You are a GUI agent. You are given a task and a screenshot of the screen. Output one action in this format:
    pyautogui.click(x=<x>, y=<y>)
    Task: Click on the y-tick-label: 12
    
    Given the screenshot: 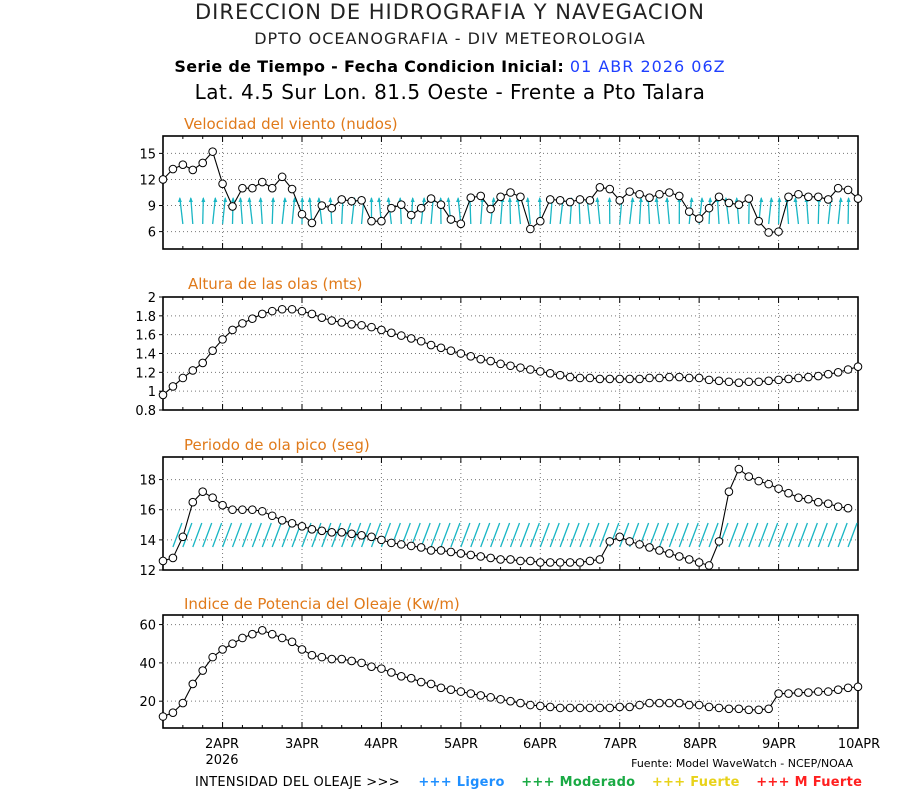 What is the action you would take?
    pyautogui.click(x=147, y=571)
    